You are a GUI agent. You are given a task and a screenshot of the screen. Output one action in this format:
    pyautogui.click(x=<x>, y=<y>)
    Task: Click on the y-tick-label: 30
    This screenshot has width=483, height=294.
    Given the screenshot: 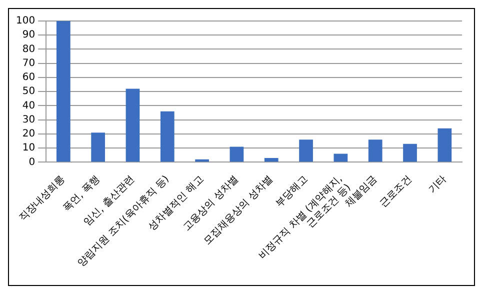 What is the action you would take?
    pyautogui.click(x=29, y=120)
    